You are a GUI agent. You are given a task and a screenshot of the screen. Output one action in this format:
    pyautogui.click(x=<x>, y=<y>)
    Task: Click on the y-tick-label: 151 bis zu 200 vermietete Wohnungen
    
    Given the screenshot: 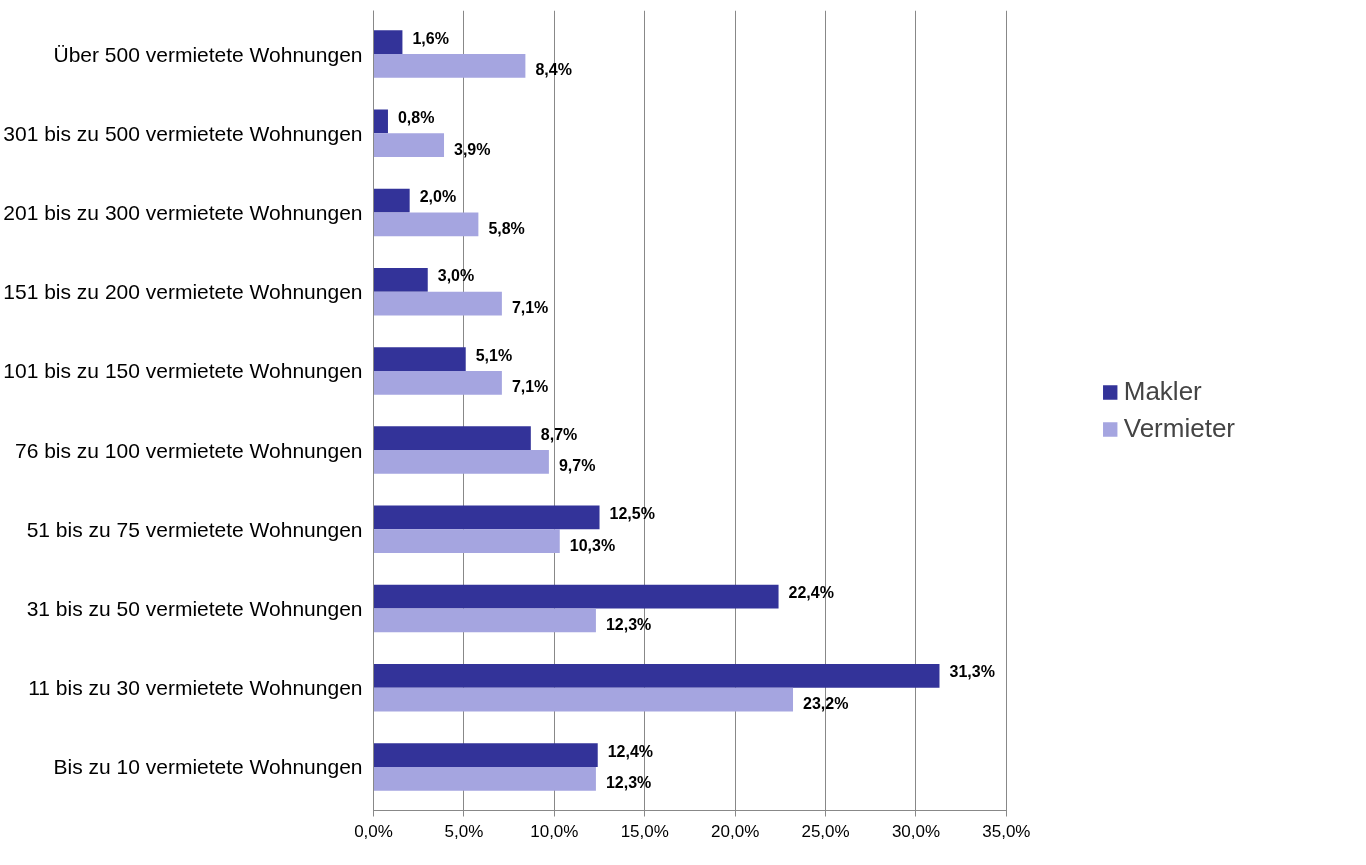 What is the action you would take?
    pyautogui.click(x=183, y=292)
    